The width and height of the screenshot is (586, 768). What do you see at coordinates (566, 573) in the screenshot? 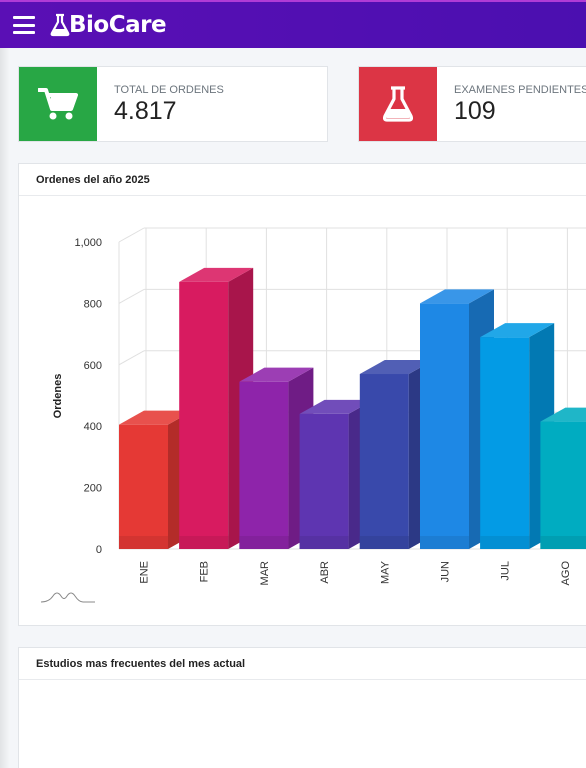
I see `x-tick-label: AGO` at bounding box center [566, 573].